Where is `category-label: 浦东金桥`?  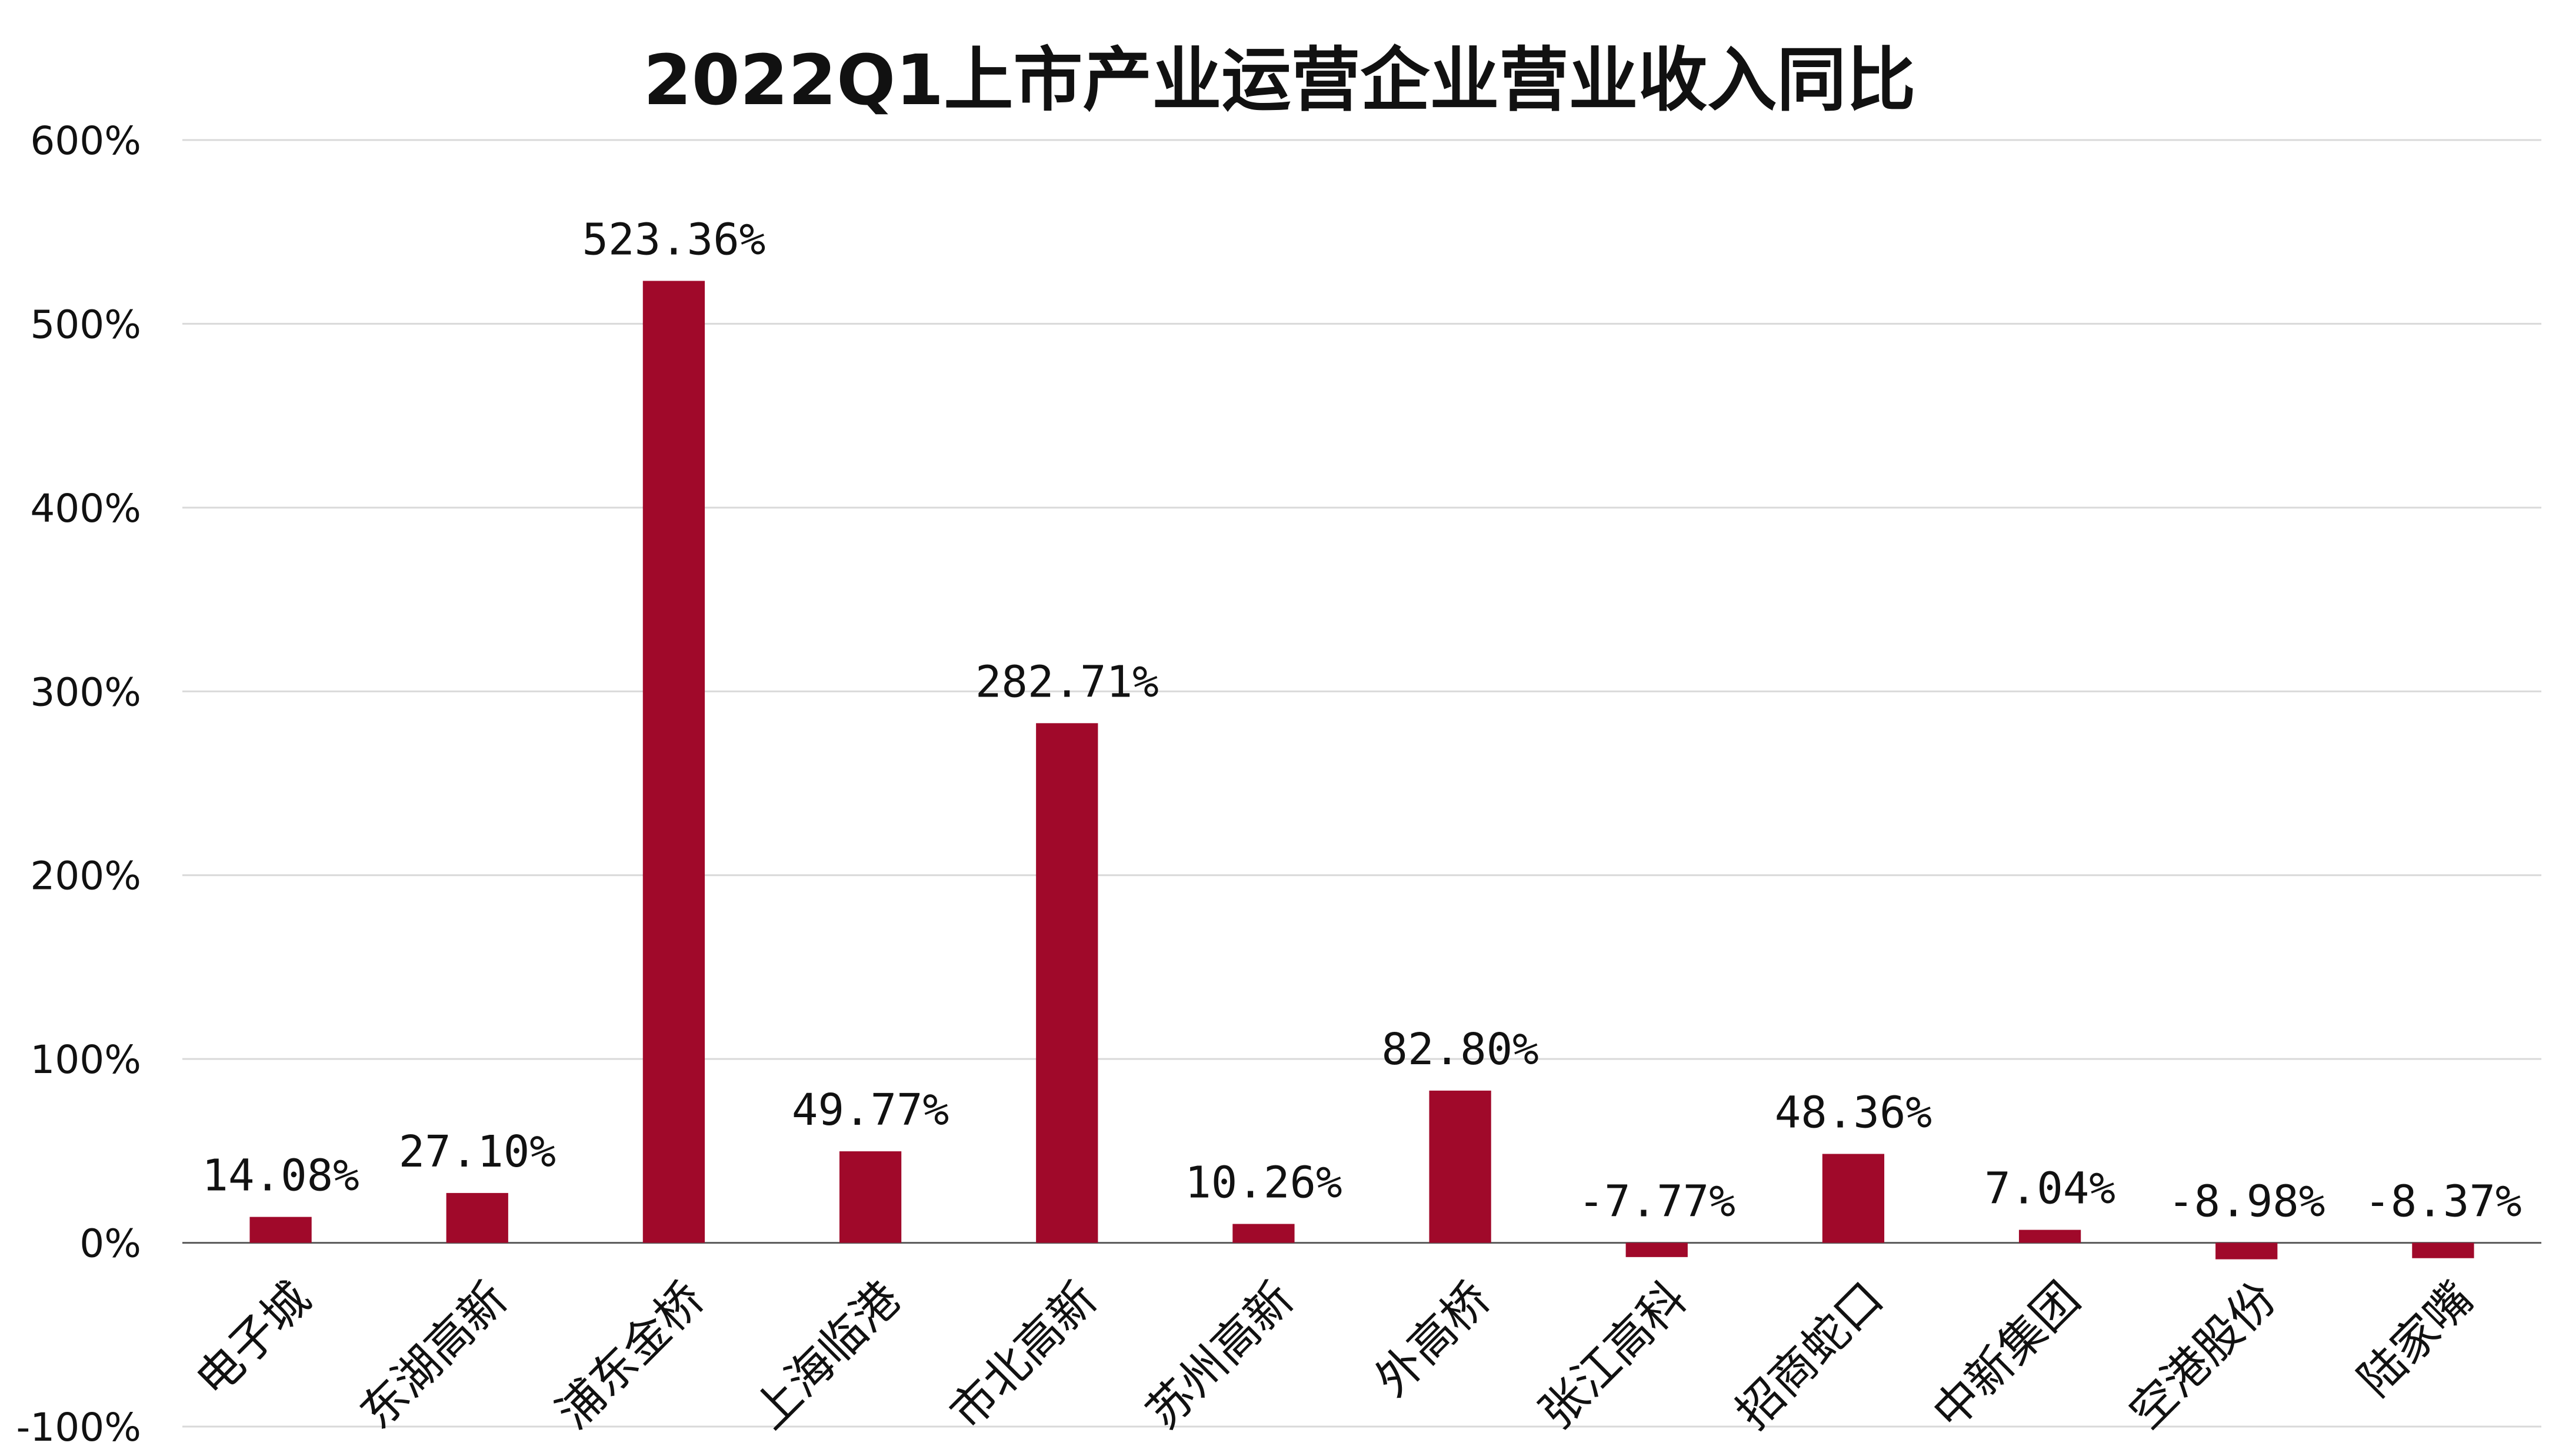 category-label: 浦东金桥 is located at coordinates (630, 1355).